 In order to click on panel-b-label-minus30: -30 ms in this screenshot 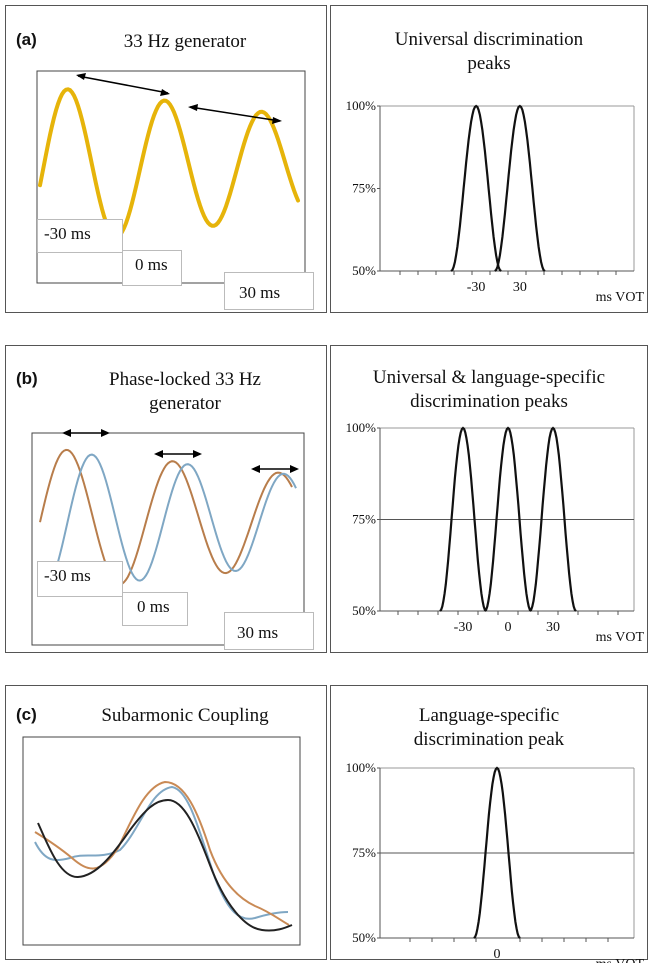, I will do `click(80, 579)`.